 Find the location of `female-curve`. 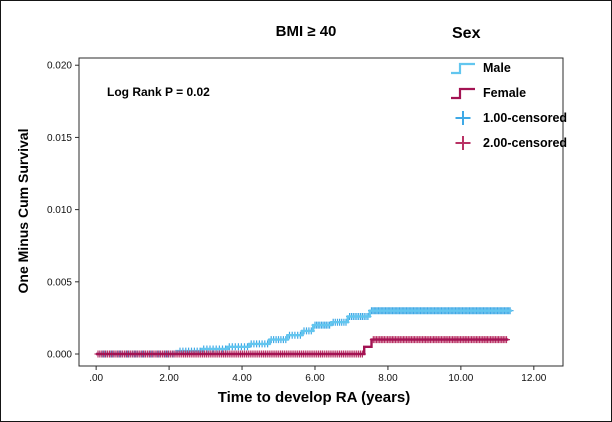

female-curve is located at coordinates (302, 347).